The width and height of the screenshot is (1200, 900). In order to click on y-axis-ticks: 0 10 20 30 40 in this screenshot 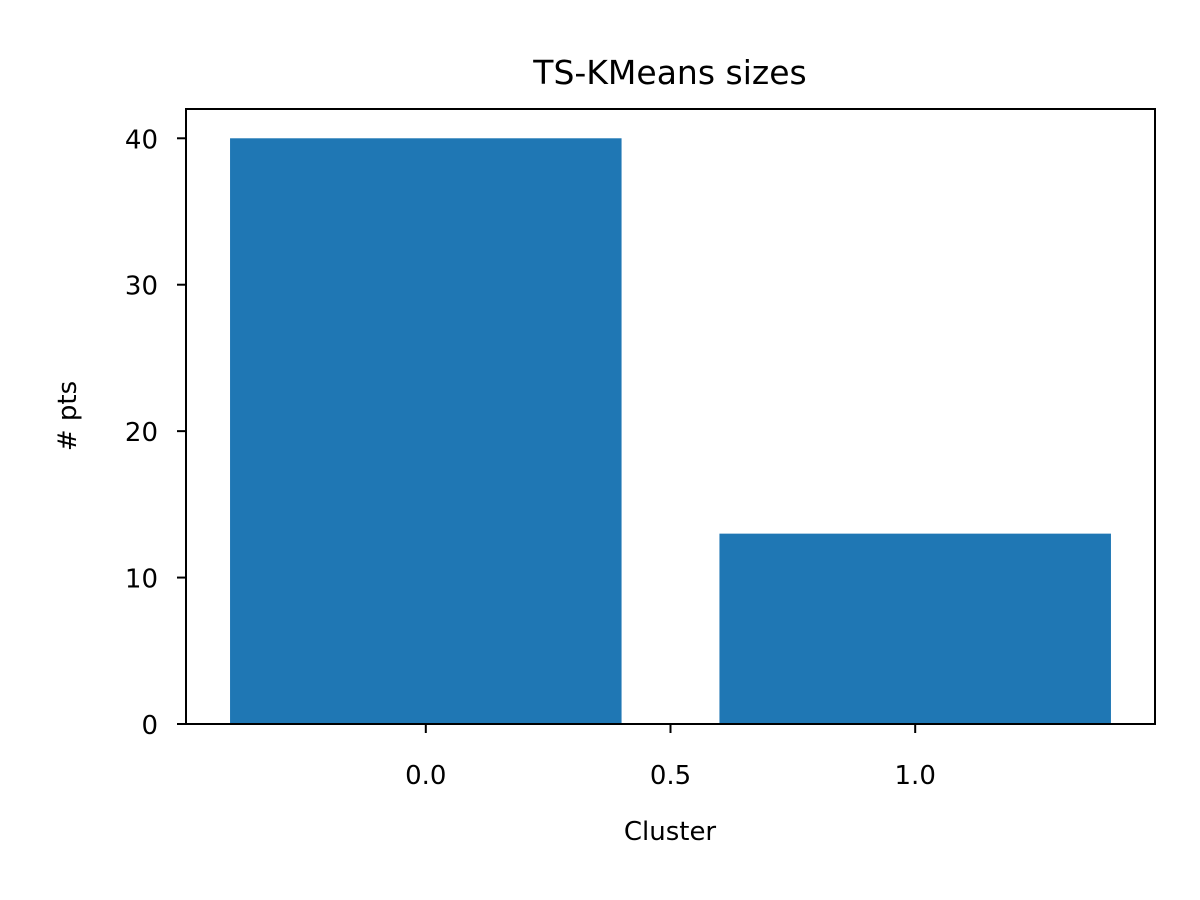, I will do `click(155, 433)`.